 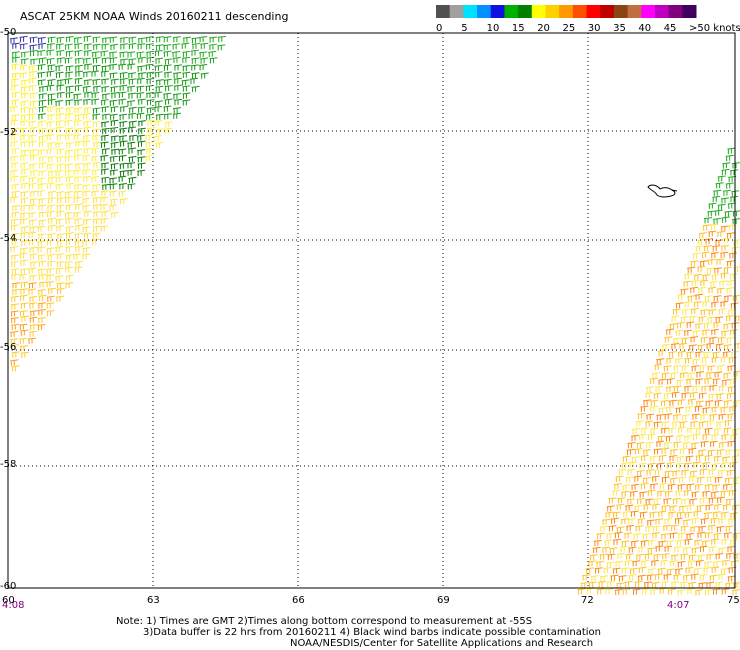 I want to click on legend-label: 15, so click(x=518, y=28).